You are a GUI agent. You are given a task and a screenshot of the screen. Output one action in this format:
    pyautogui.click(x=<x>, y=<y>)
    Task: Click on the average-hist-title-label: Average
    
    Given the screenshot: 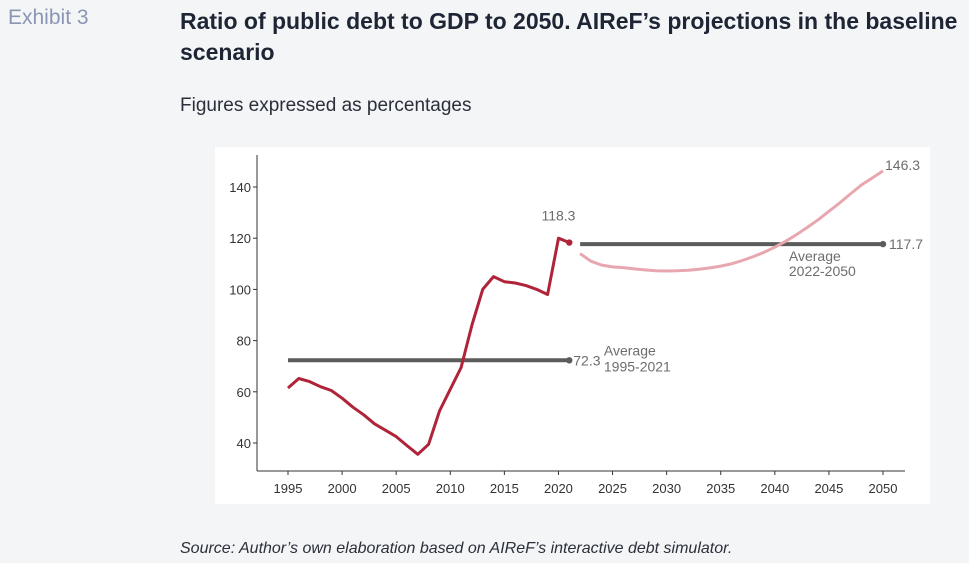 What is the action you would take?
    pyautogui.click(x=630, y=350)
    